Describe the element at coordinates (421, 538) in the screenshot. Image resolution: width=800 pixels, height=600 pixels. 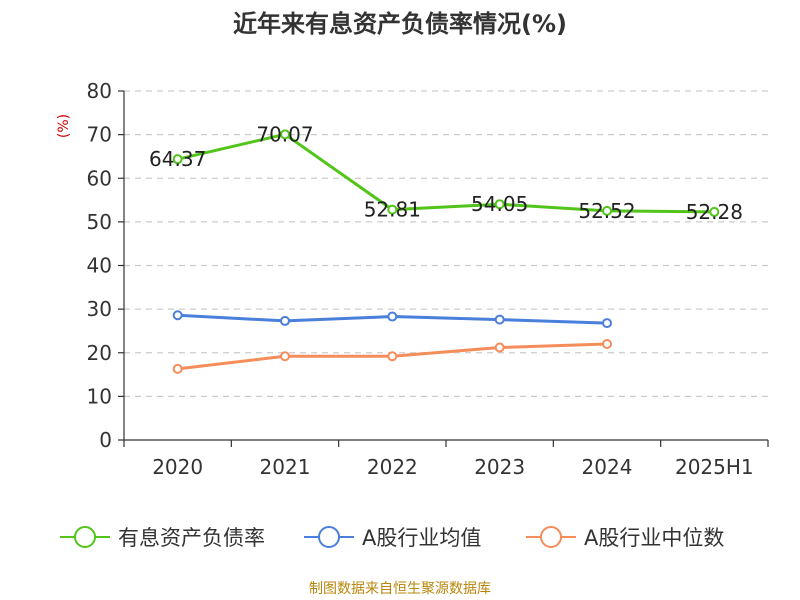
I see `legend-label: A股行业均值` at that location.